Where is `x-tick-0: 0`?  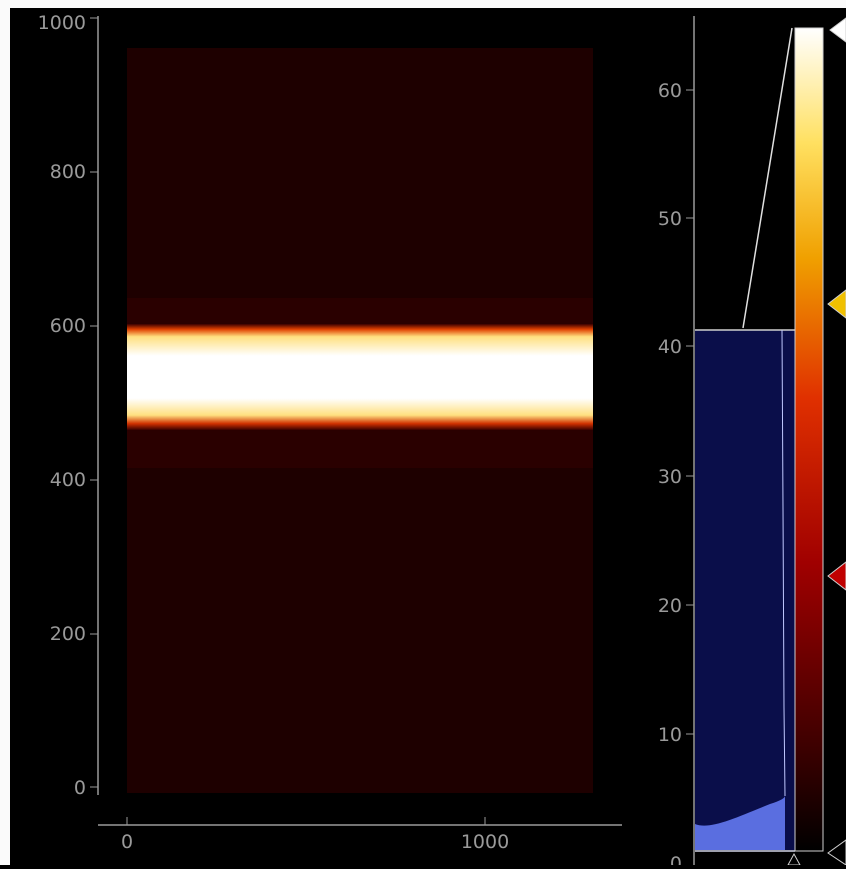
x-tick-0: 0 is located at coordinates (127, 842).